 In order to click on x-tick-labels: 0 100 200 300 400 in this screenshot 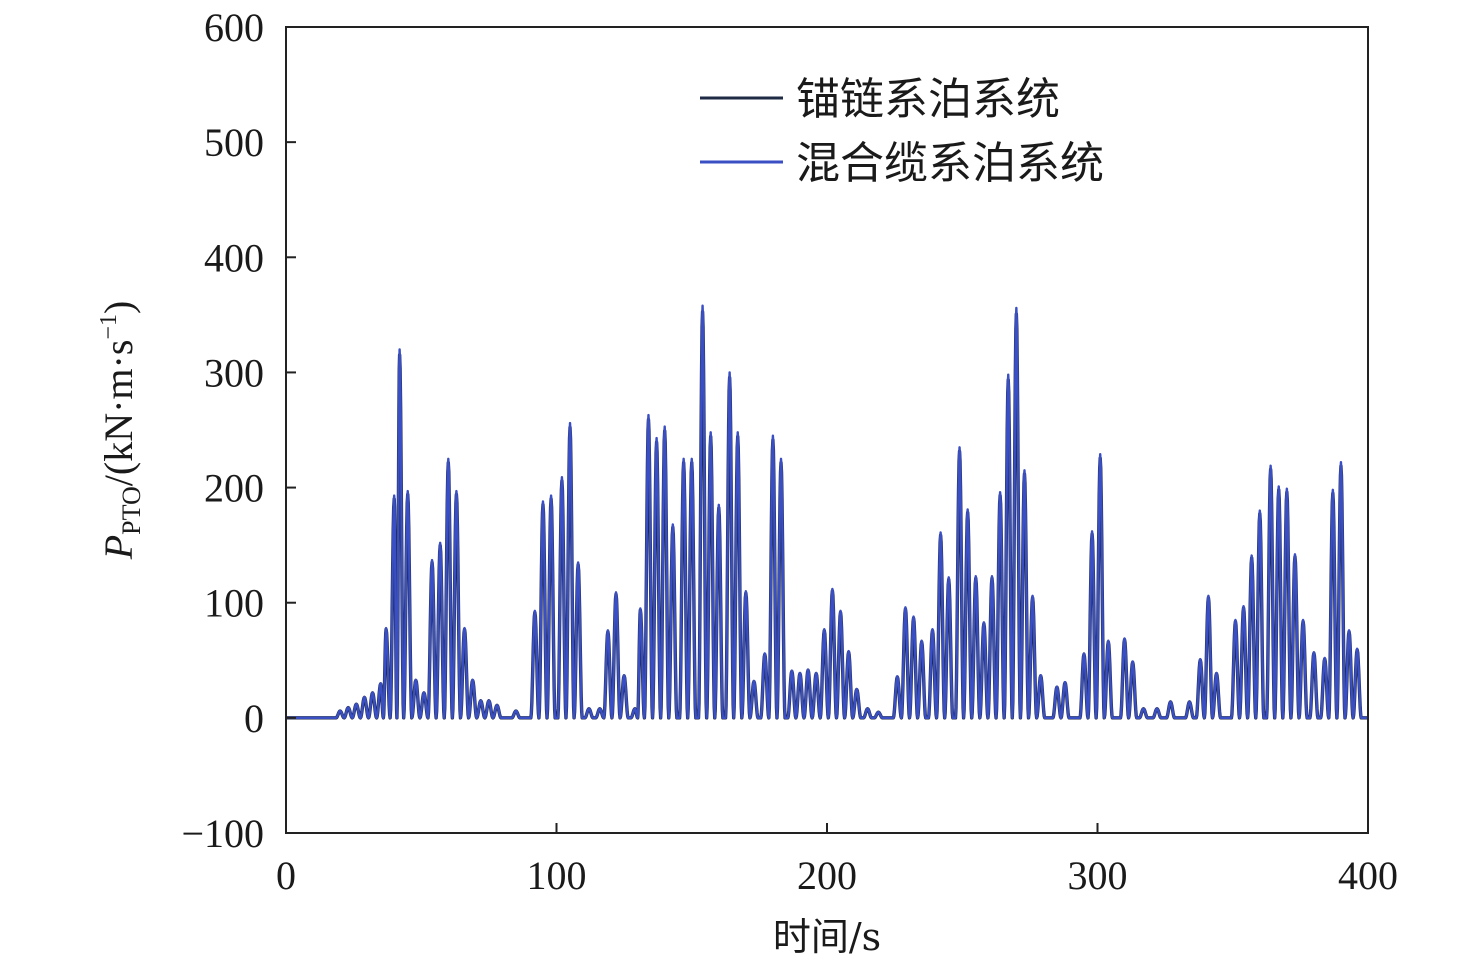, I will do `click(837, 875)`.